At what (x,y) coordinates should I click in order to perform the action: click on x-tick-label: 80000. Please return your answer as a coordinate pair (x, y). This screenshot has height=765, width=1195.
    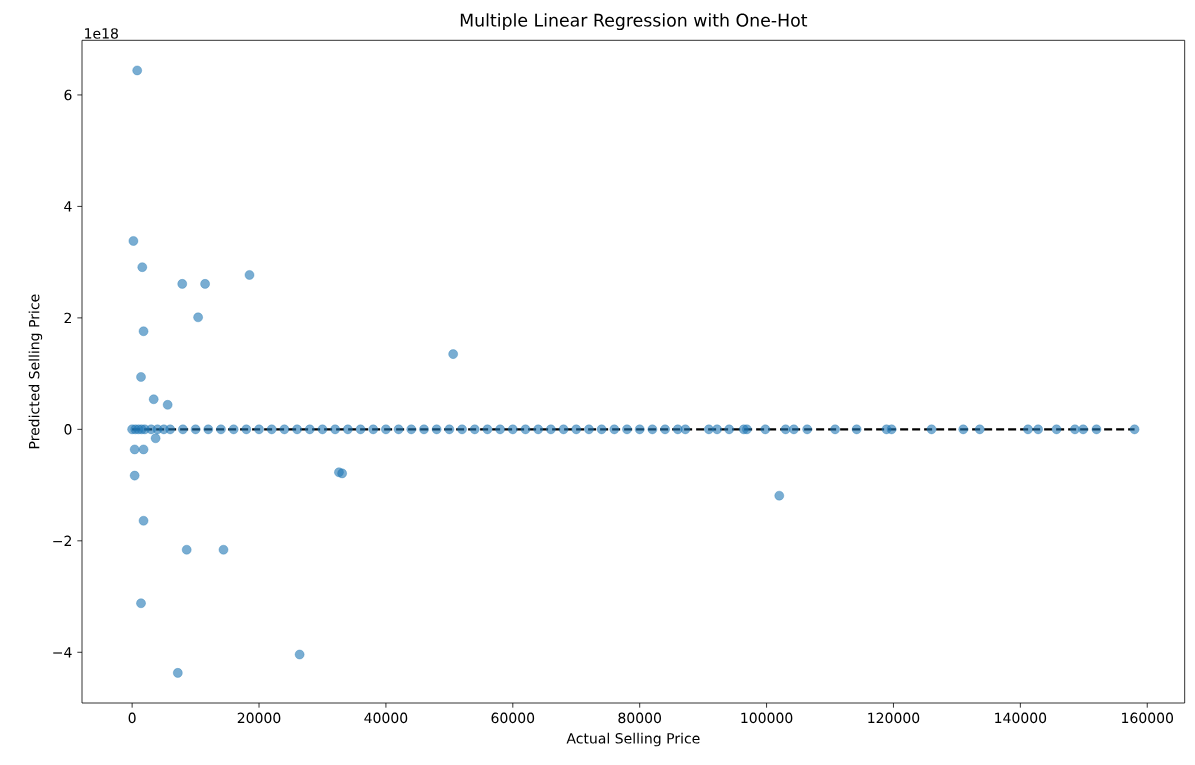
    Looking at the image, I should click on (639, 718).